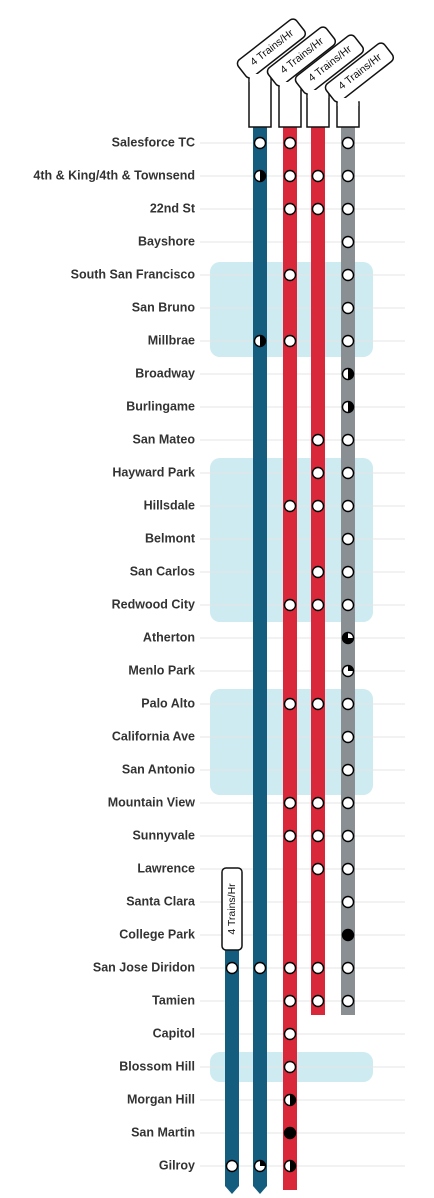  Describe the element at coordinates (164, 307) in the screenshot. I see `station-name: San Bruno` at that location.